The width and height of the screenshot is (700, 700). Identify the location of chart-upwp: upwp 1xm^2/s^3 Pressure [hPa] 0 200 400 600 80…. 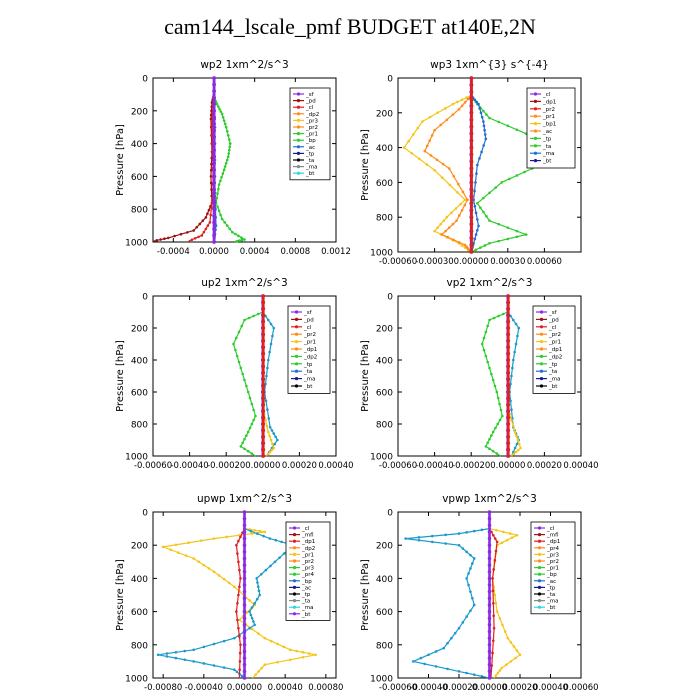
(229, 593).